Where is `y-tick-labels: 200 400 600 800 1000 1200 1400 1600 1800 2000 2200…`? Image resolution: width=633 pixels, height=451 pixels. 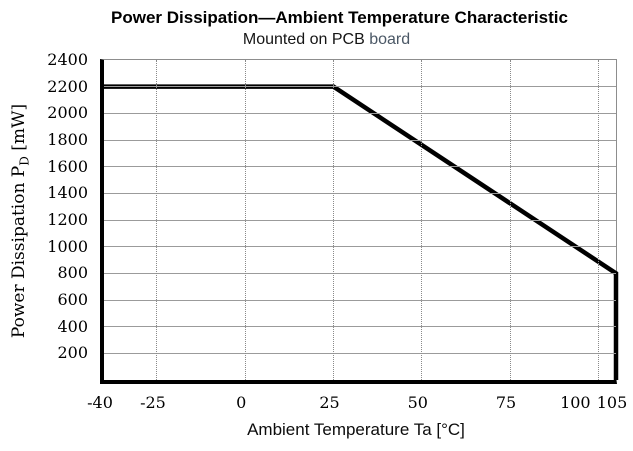 y-tick-labels: 200 400 600 800 1000 1200 1400 1600 1800 2000 2200… is located at coordinates (44, 216).